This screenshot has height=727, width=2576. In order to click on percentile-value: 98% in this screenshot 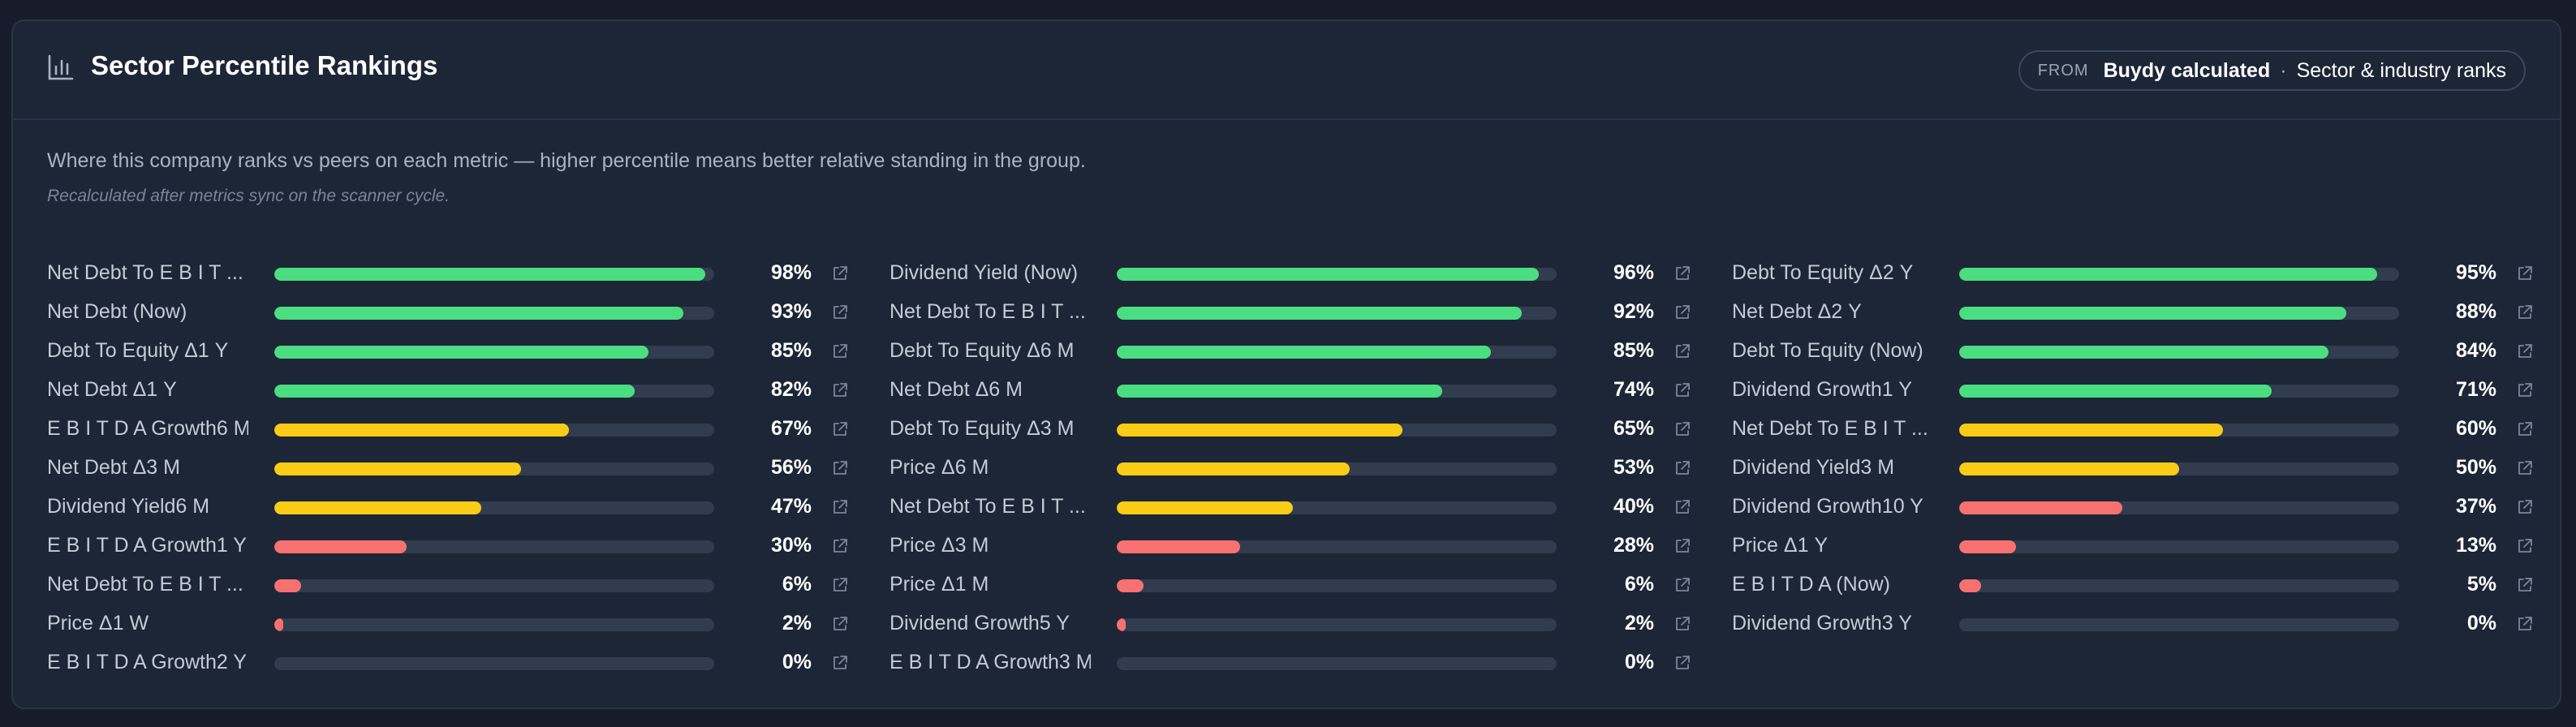, I will do `click(791, 273)`.